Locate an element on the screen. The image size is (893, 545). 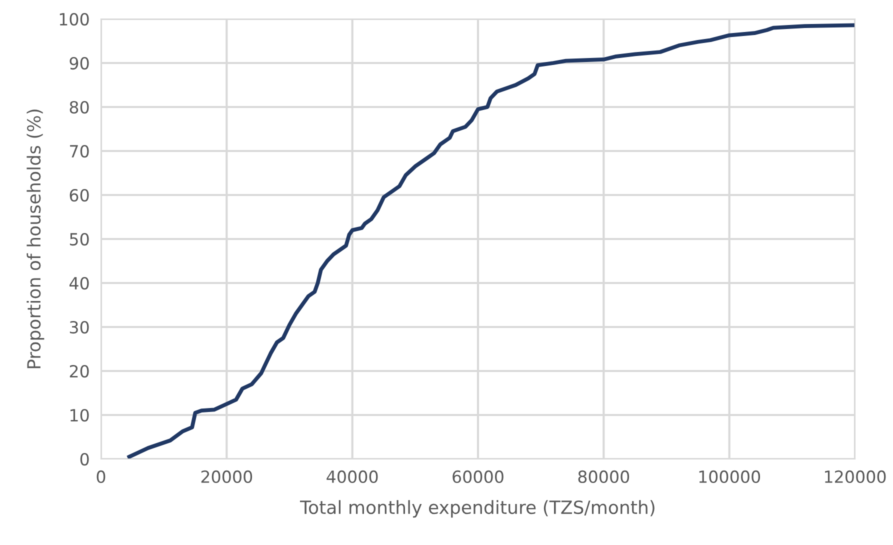
y-tick-label: 80 is located at coordinates (79, 107).